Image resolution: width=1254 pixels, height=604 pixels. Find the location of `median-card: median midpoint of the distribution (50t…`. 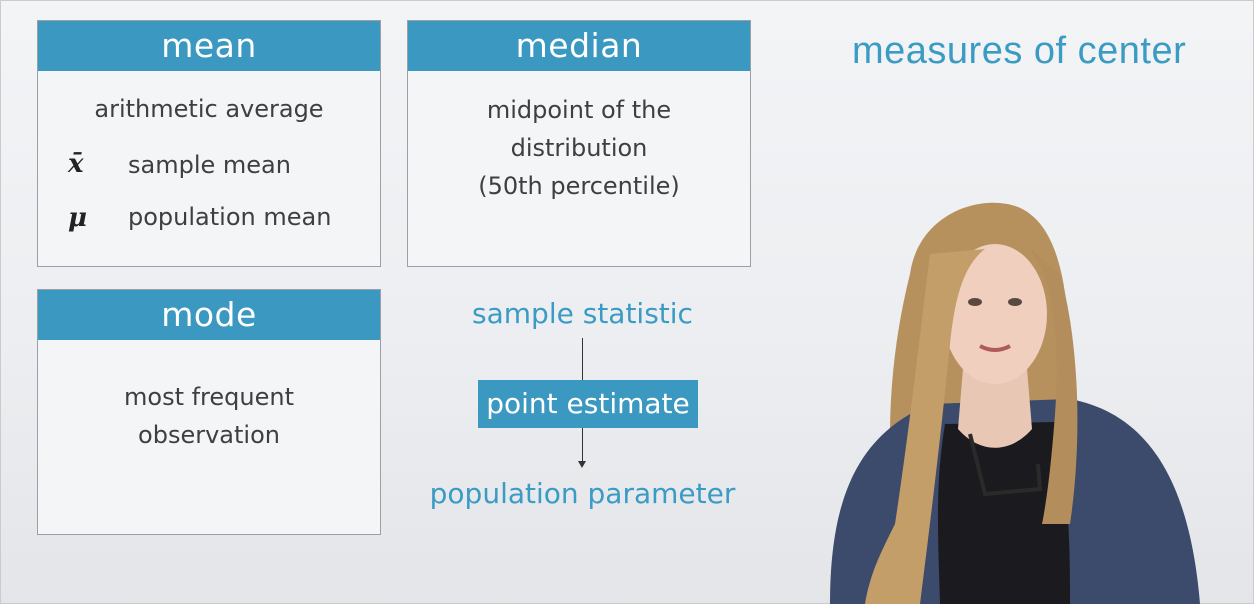

median-card: median midpoint of the distribution (50t… is located at coordinates (579, 143).